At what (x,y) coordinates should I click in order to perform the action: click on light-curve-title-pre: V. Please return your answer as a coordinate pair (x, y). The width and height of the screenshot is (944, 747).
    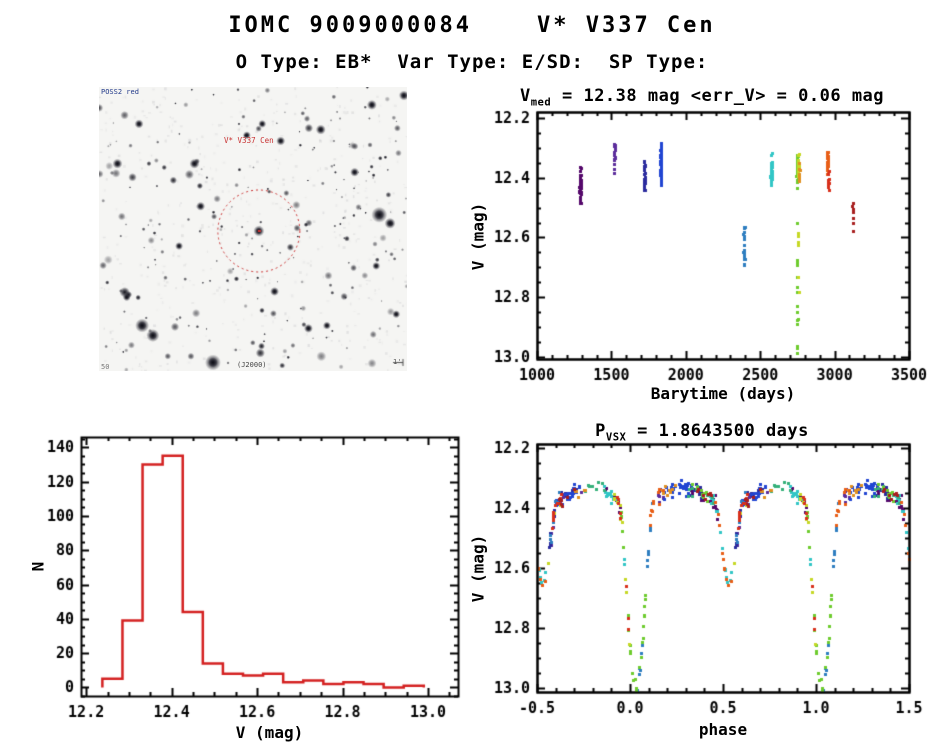
    Looking at the image, I should click on (525, 96).